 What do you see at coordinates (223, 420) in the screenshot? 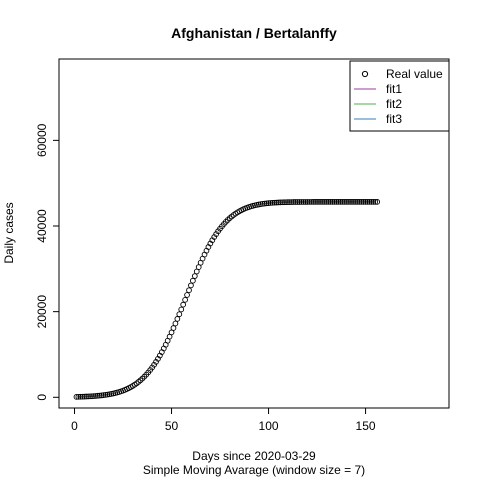
I see `x-axis: 0 50 100 150` at bounding box center [223, 420].